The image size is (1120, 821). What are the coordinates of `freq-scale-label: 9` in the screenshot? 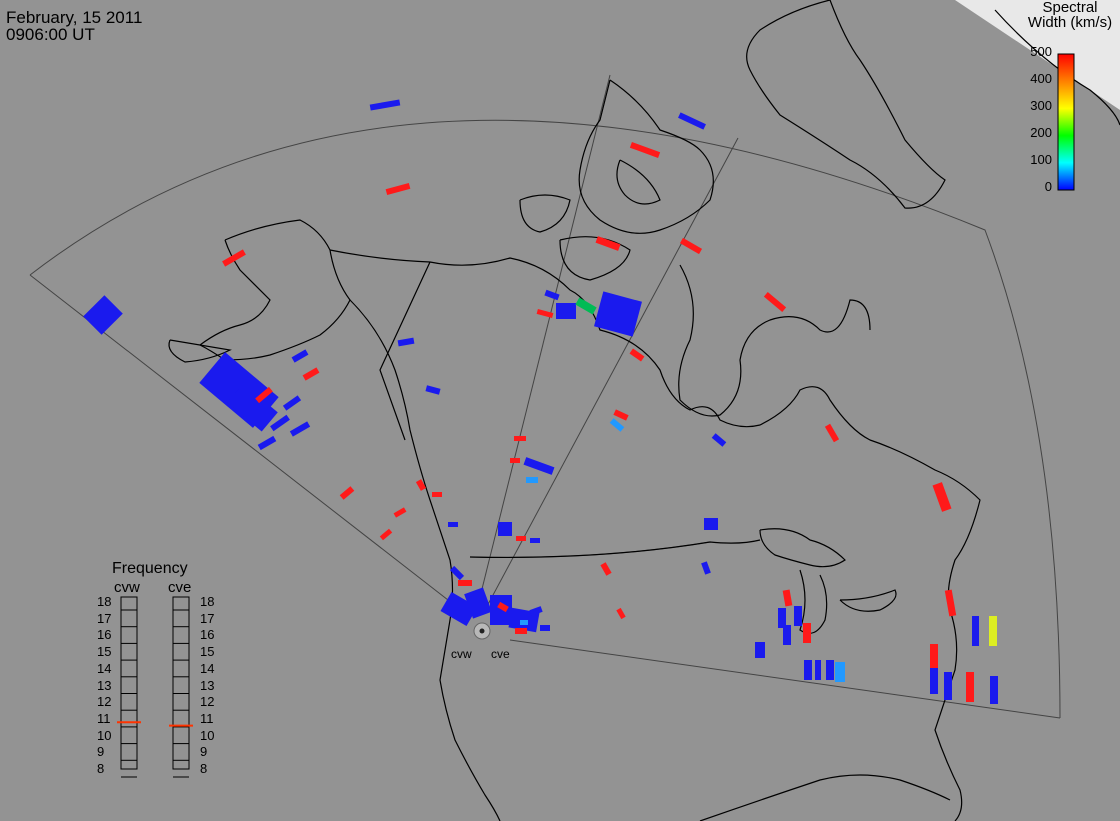 It's located at (101, 752).